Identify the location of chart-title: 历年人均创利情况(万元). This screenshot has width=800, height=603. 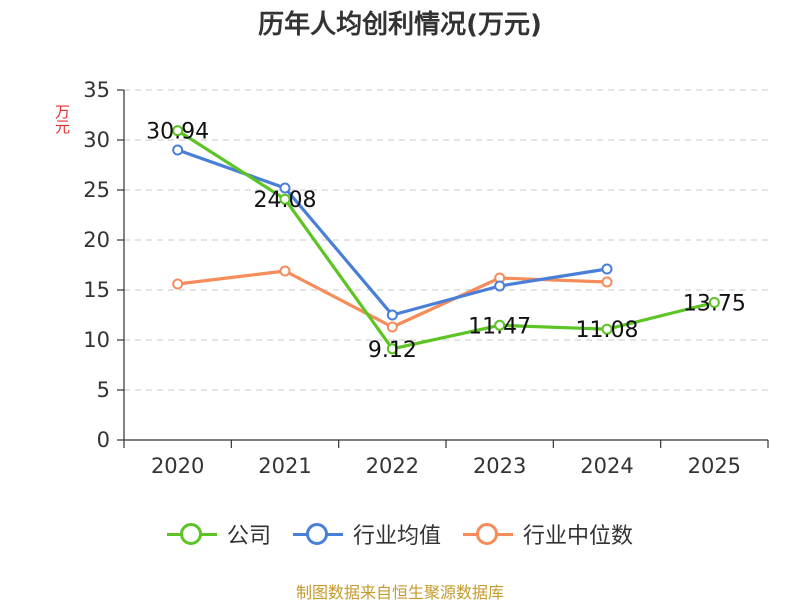
(400, 25).